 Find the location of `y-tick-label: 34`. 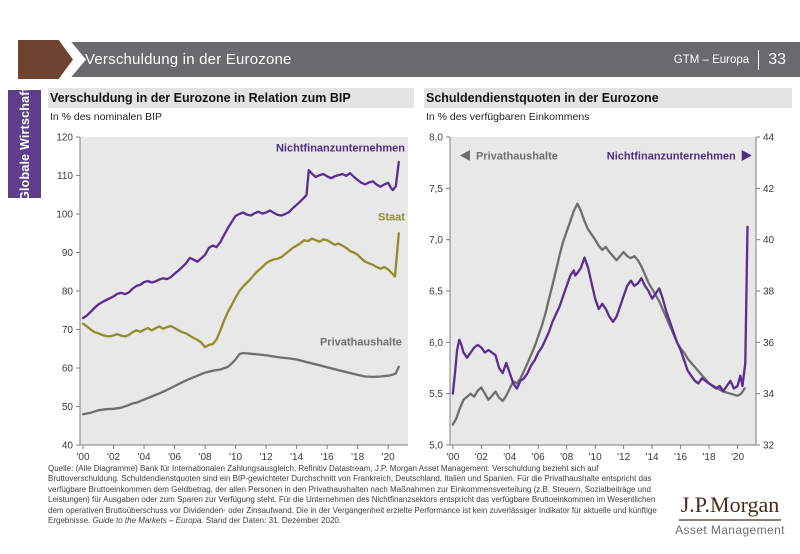

y-tick-label: 34 is located at coordinates (769, 394).